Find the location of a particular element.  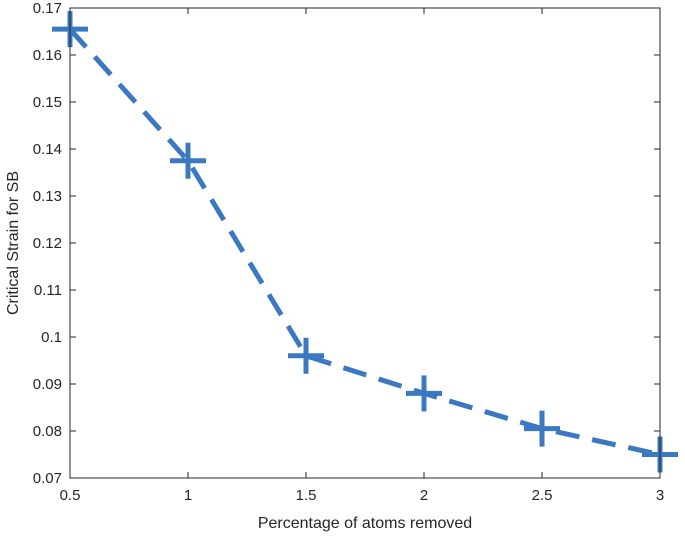

y-tick-label: 0.12 is located at coordinates (47, 243).